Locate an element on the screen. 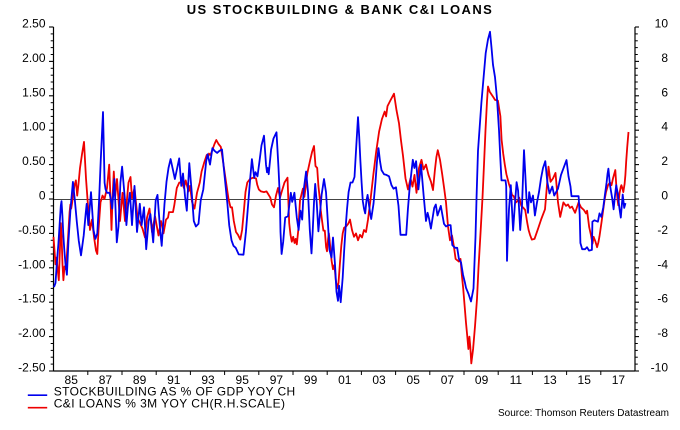  svg-text: 11 is located at coordinates (516, 380).